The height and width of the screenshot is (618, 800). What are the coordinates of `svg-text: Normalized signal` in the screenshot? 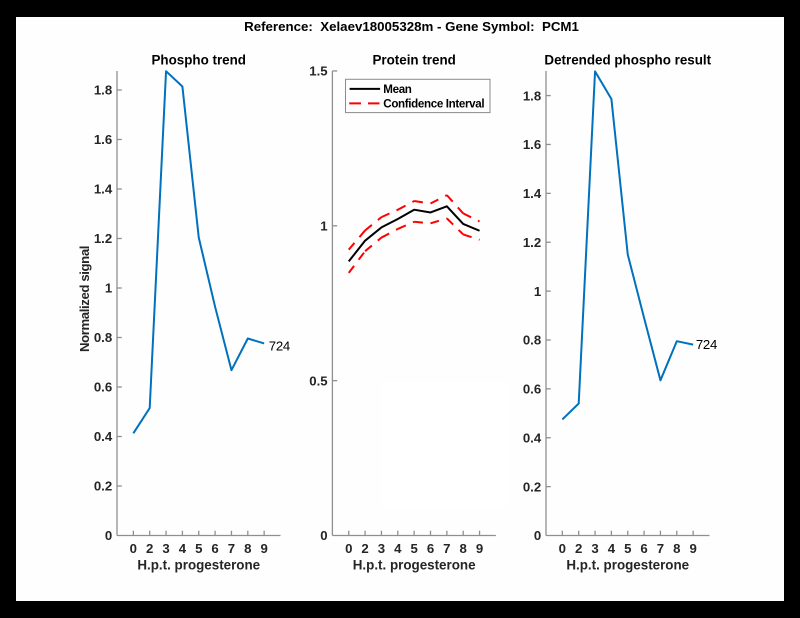 It's located at (84, 299).